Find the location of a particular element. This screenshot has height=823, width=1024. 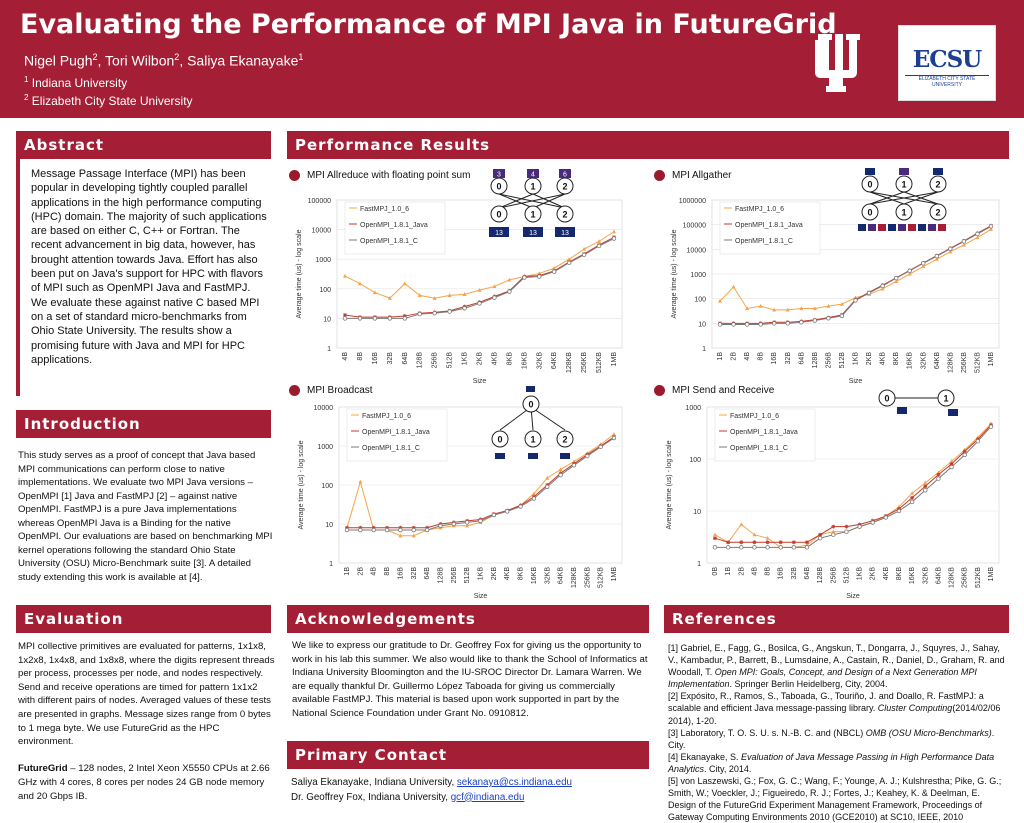

process-node-label: 2 is located at coordinates (937, 185).